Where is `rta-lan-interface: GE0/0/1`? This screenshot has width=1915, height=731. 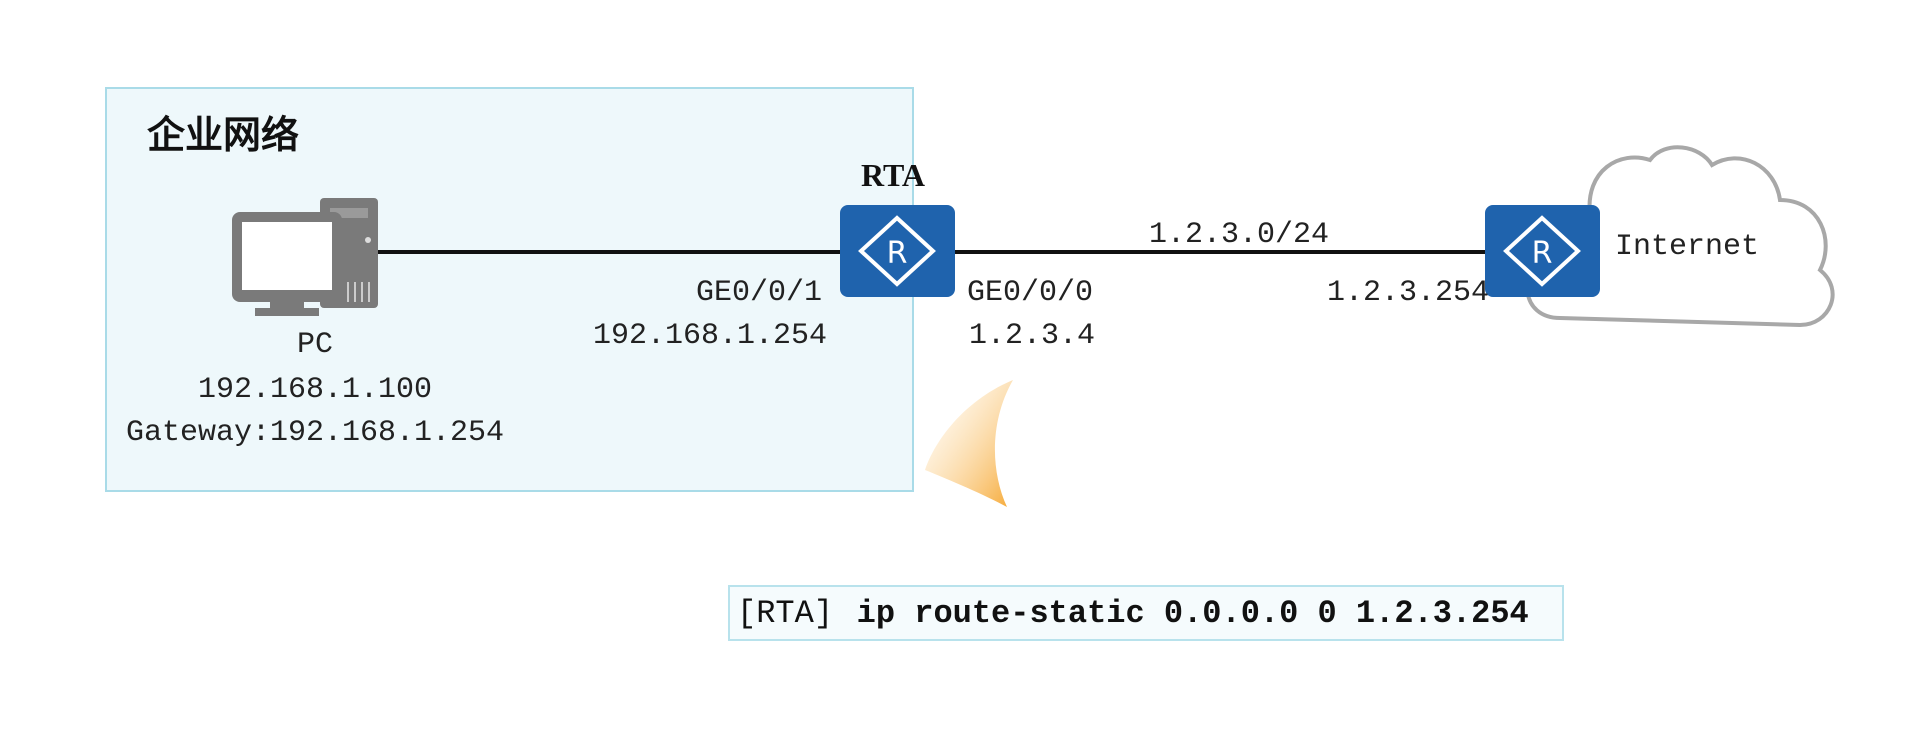
rta-lan-interface: GE0/0/1 is located at coordinates (759, 293).